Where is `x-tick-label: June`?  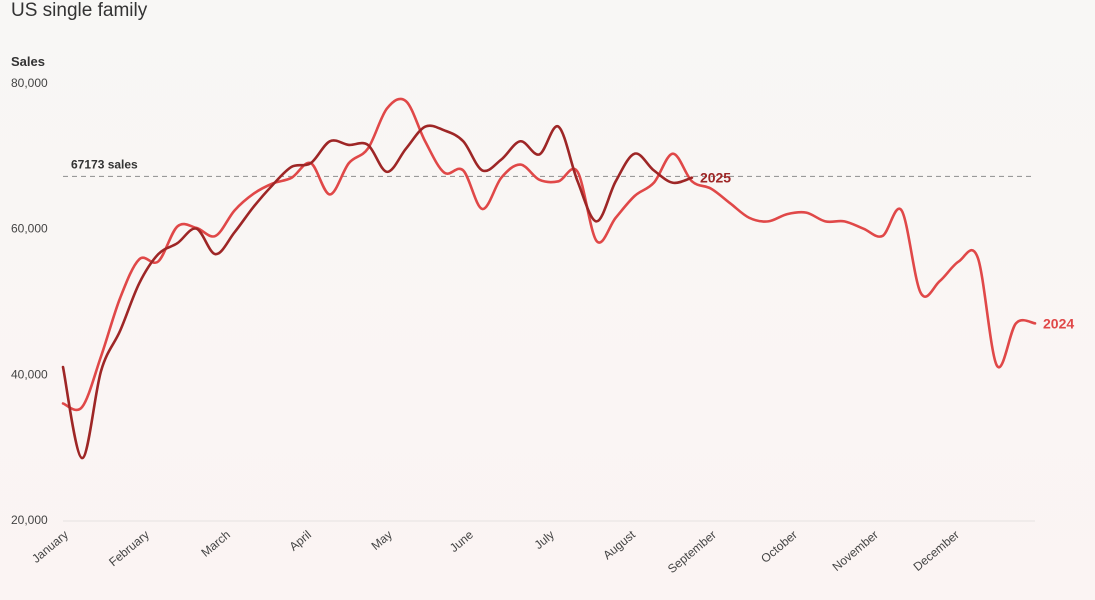
x-tick-label: June is located at coordinates (461, 541).